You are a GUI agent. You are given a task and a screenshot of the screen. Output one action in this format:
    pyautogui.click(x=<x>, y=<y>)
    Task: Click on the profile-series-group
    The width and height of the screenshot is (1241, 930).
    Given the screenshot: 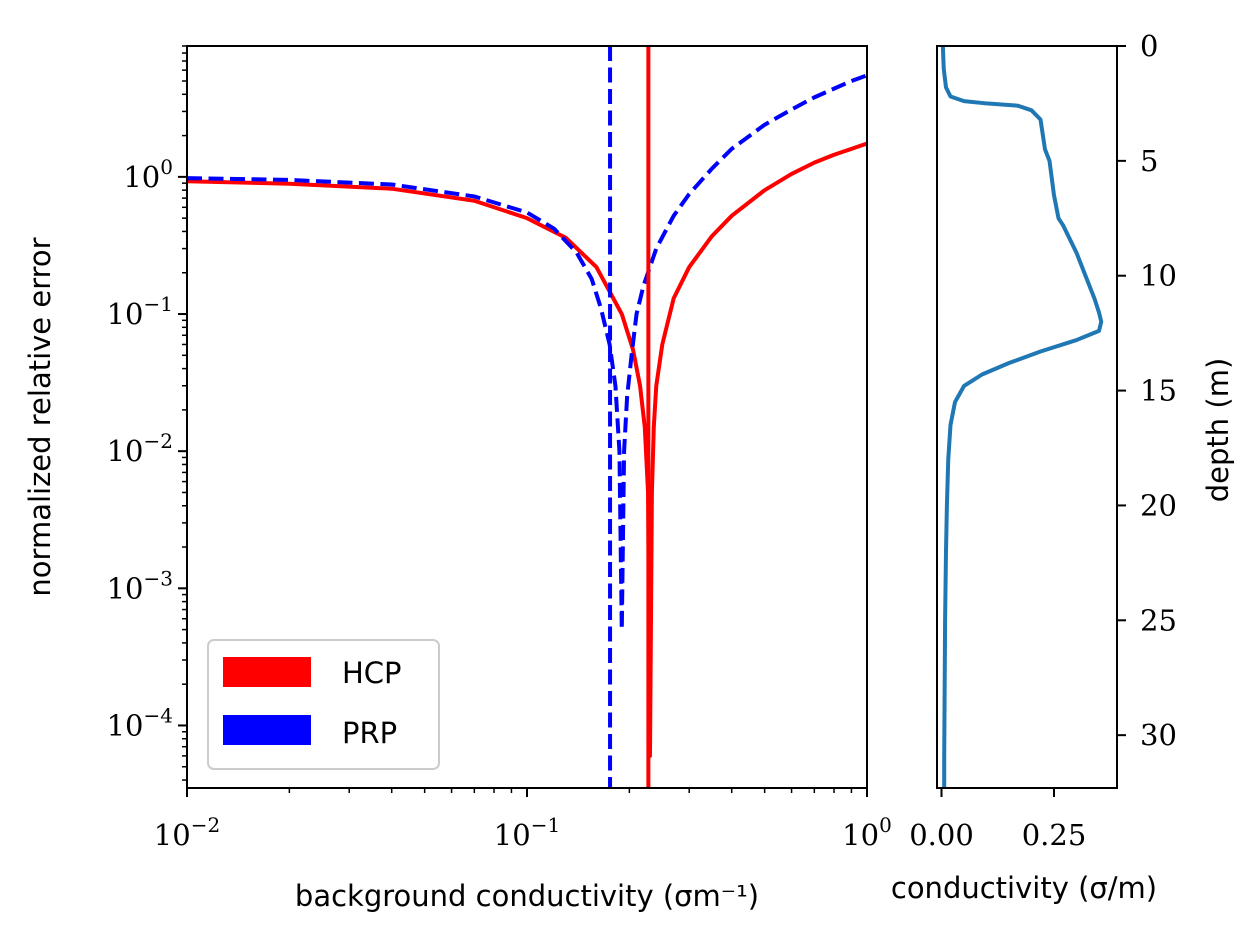 What is the action you would take?
    pyautogui.click(x=1022, y=417)
    